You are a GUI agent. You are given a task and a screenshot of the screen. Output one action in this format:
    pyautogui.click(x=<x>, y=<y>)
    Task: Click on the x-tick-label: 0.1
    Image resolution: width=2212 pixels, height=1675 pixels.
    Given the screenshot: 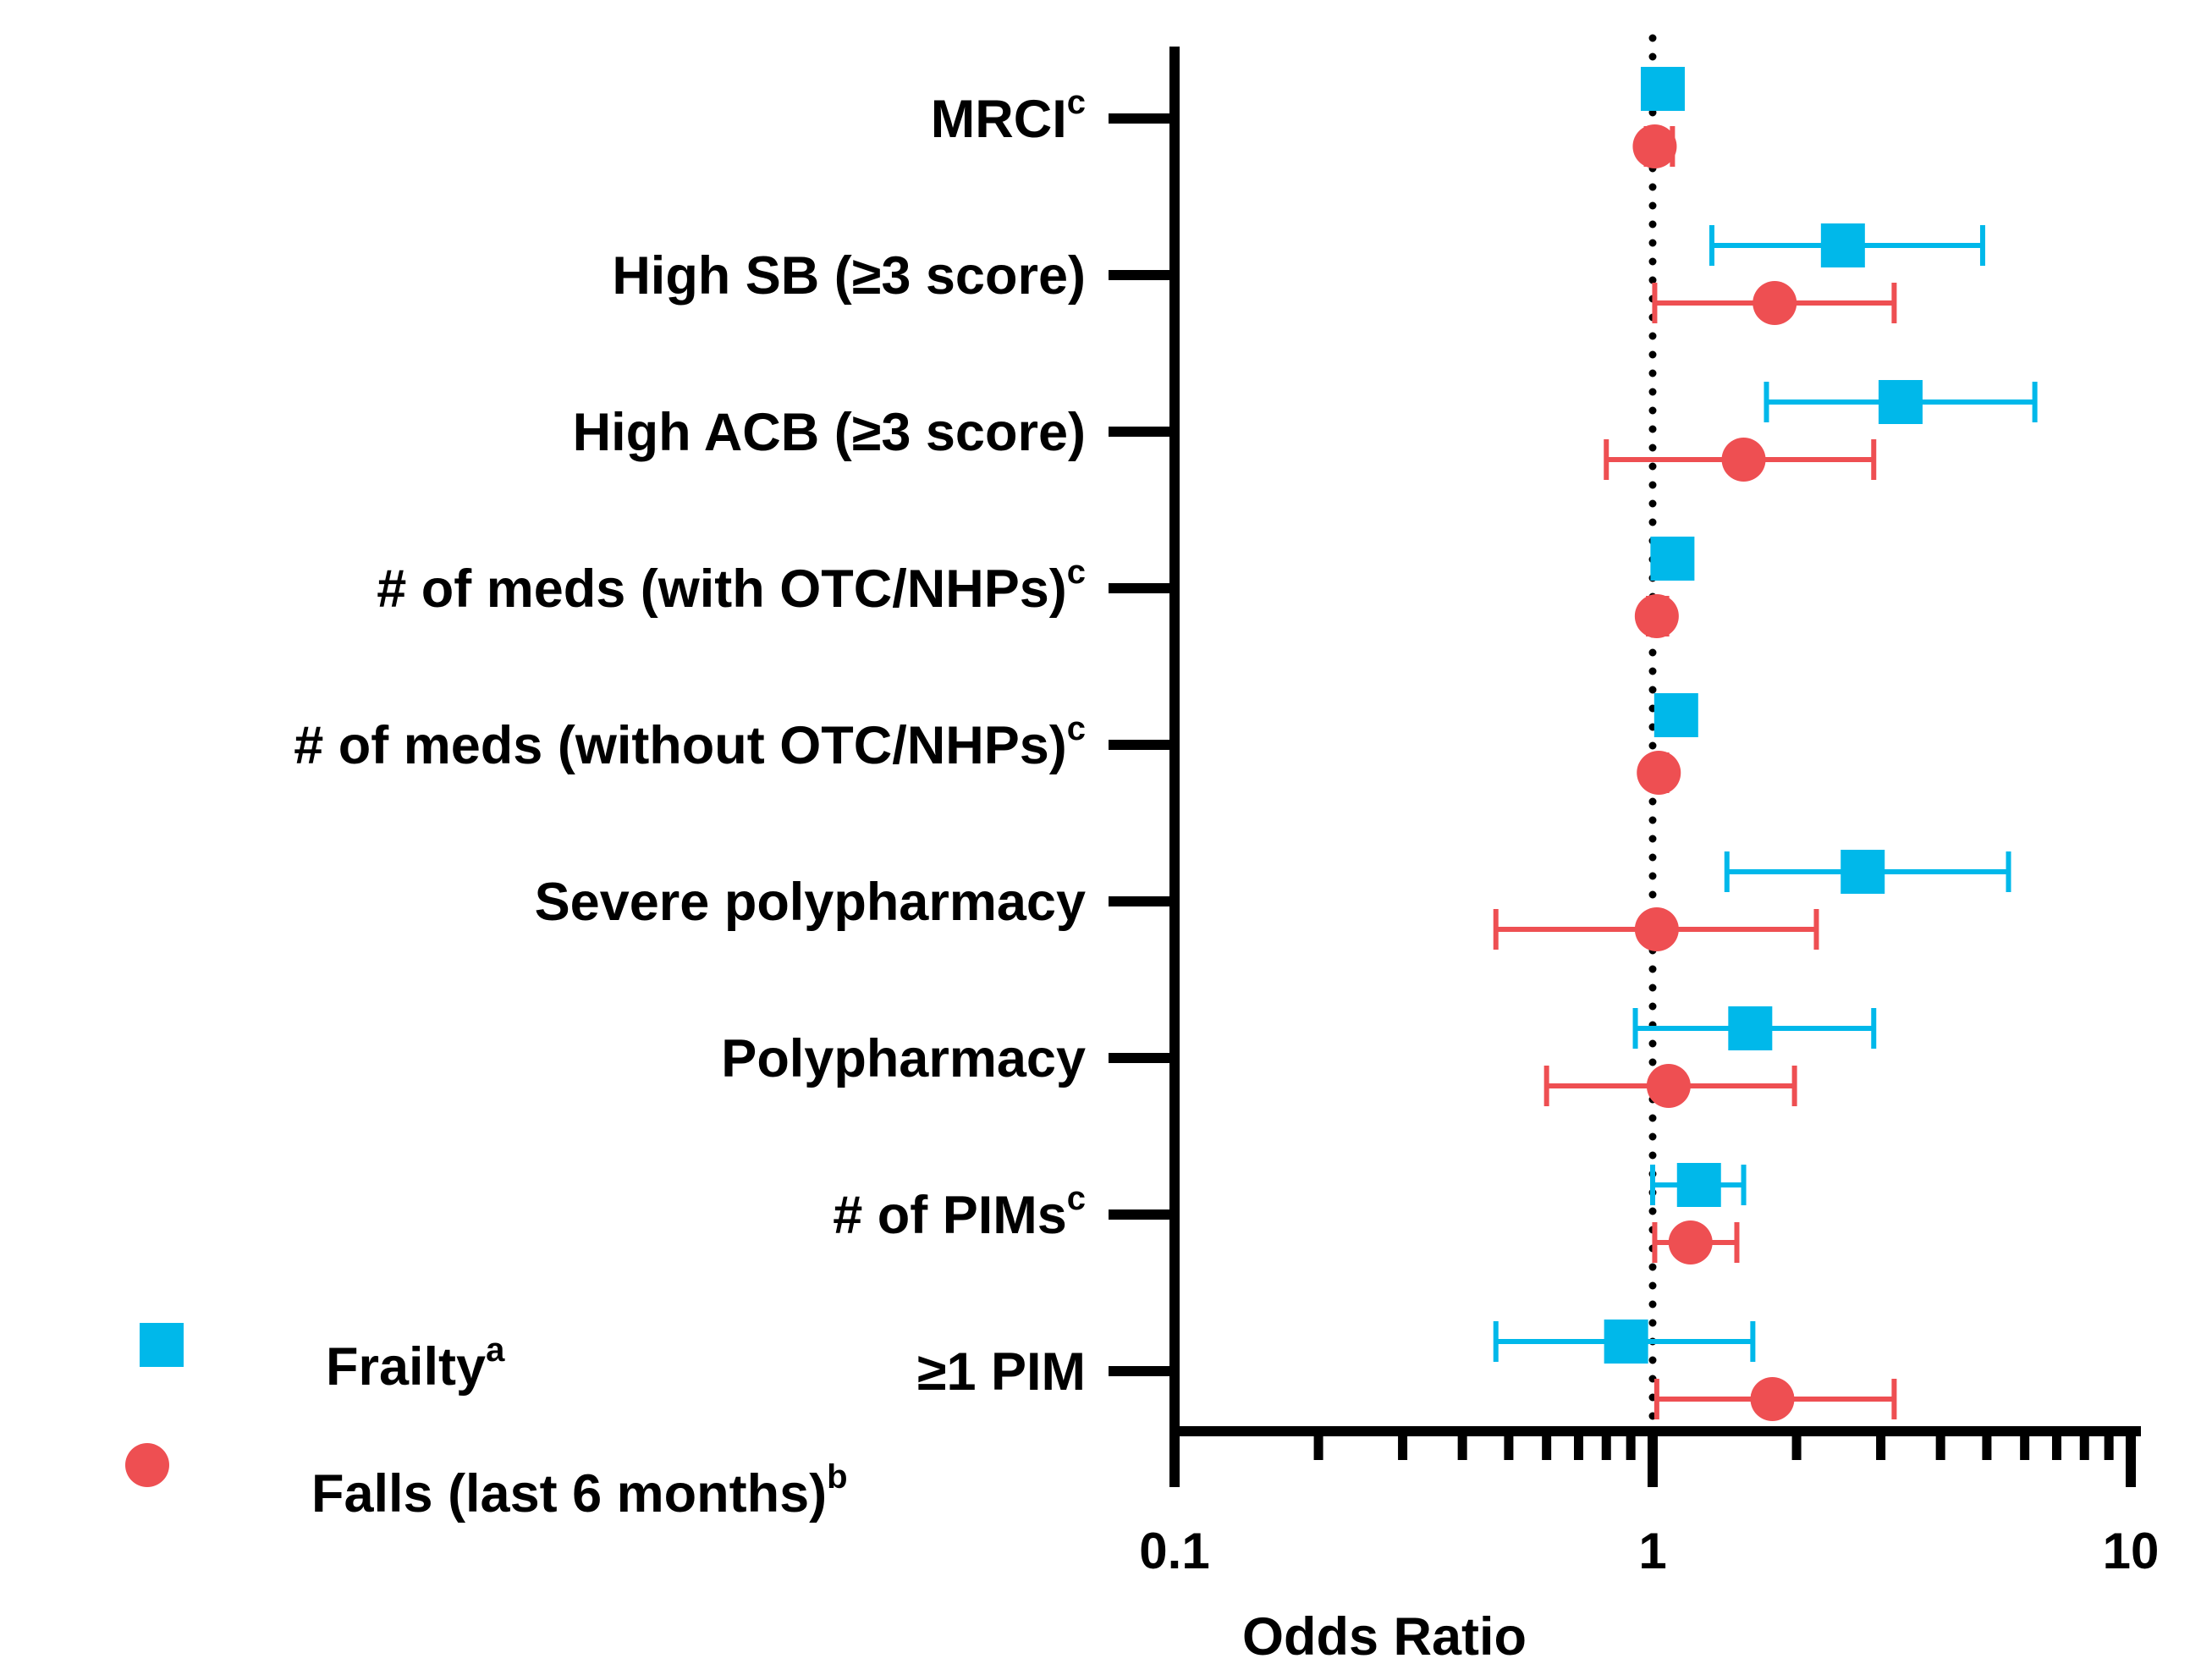 What is the action you would take?
    pyautogui.click(x=1174, y=1551)
    